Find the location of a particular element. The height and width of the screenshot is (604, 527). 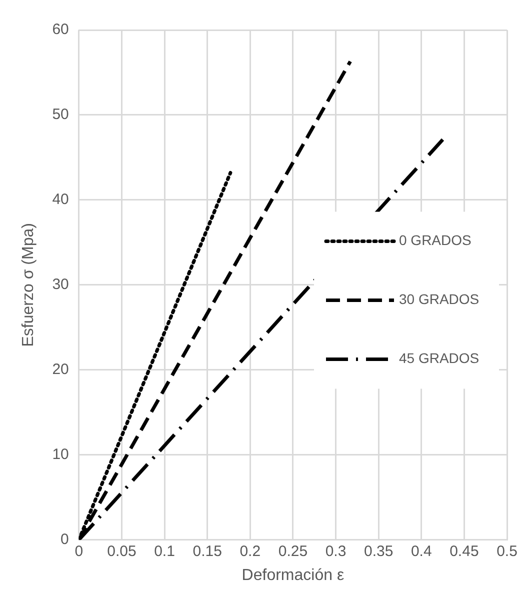

legend-label: 0 GRADOS is located at coordinates (435, 240).